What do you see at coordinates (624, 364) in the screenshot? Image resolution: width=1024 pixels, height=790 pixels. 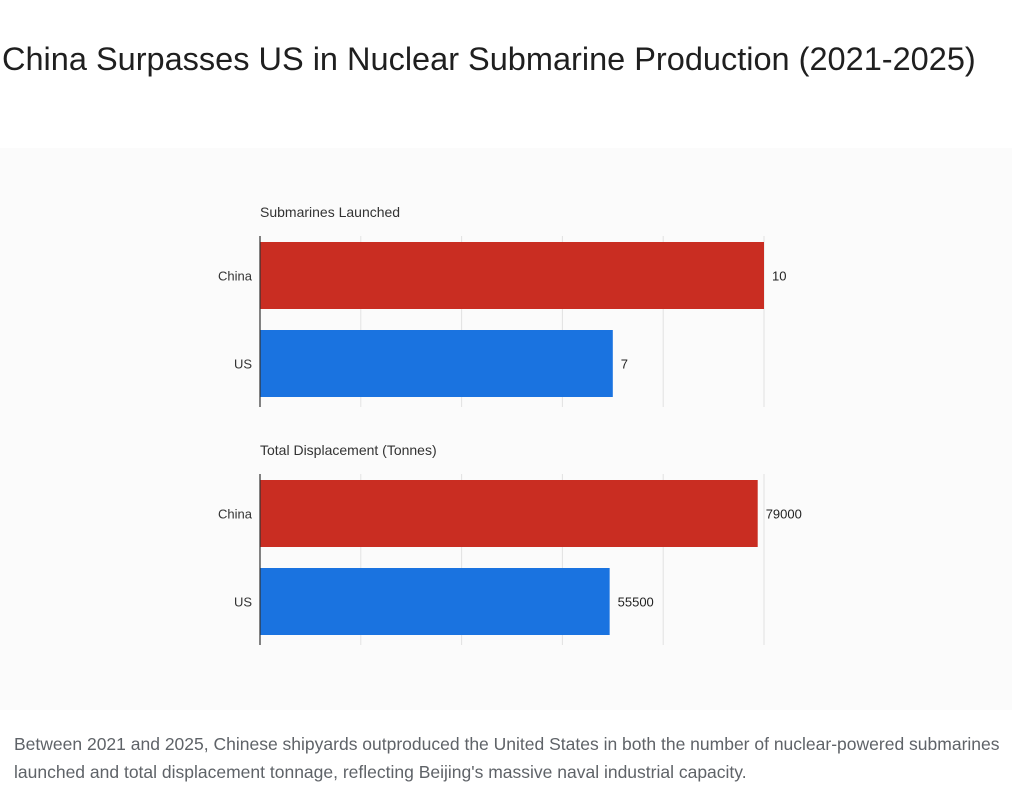 I see `data-label: 7` at bounding box center [624, 364].